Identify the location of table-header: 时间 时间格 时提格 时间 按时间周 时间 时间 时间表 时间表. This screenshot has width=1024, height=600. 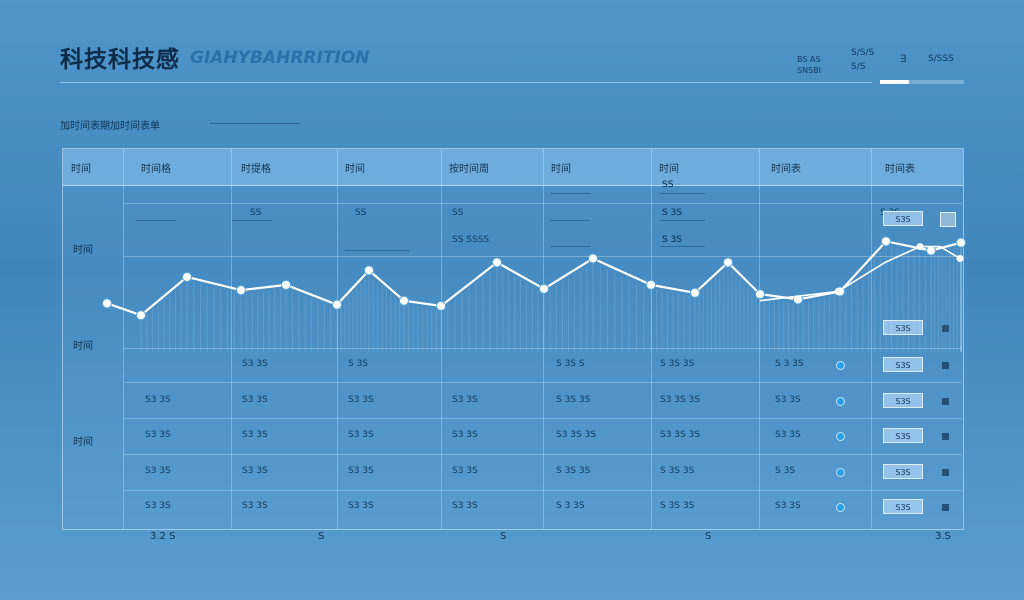
(513, 167).